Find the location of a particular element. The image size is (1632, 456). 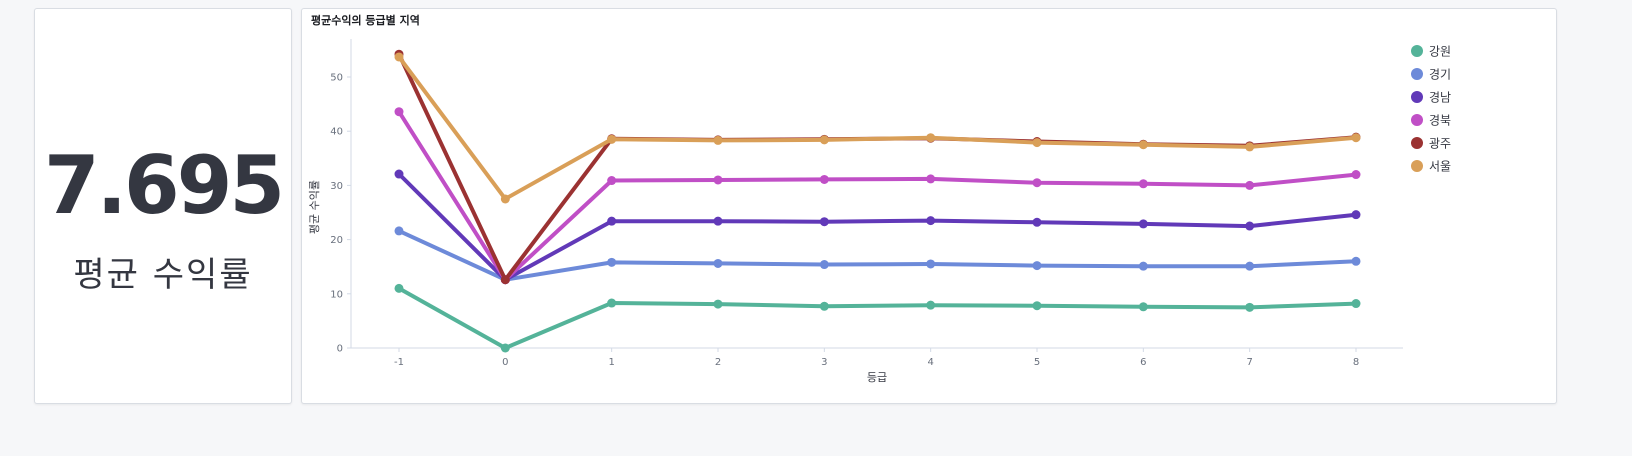

legend-item: 경남 is located at coordinates (1431, 98).